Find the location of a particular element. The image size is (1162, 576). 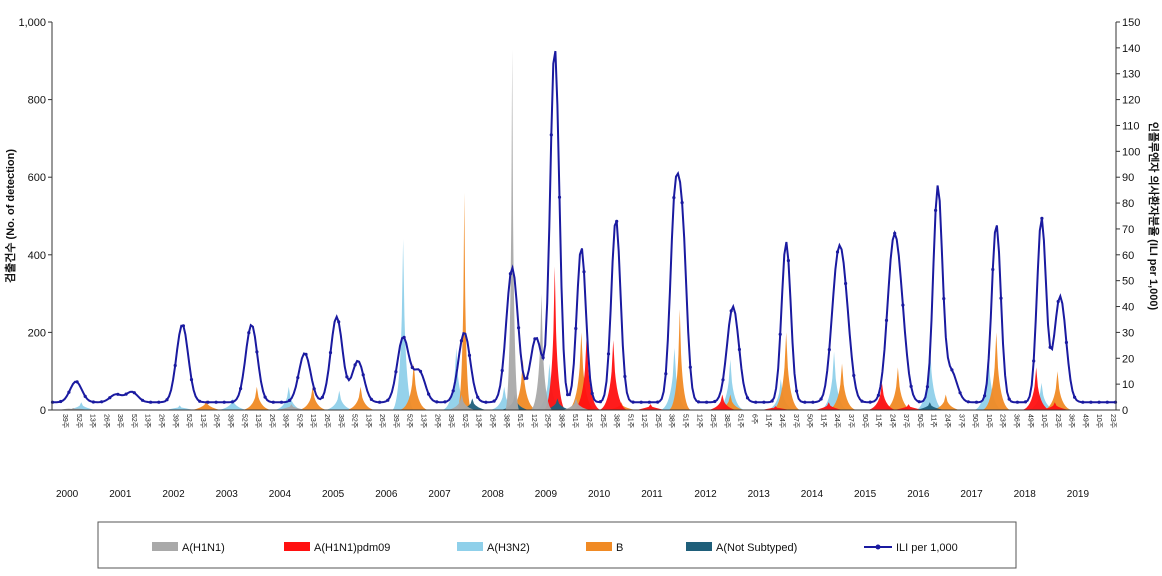

legend-marker-ili is located at coordinates (878, 547).